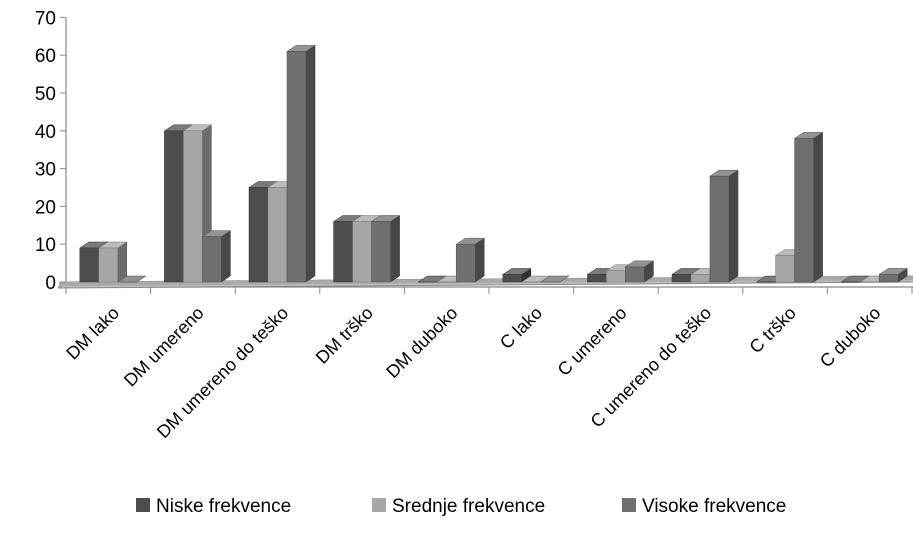 The image size is (913, 536). I want to click on legend-label: Niske frekvence, so click(223, 506).